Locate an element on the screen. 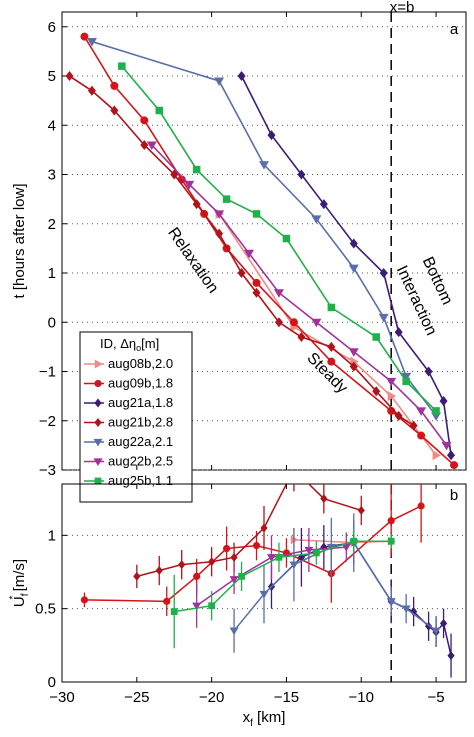  y-tick-label: 2 is located at coordinates (52, 224).